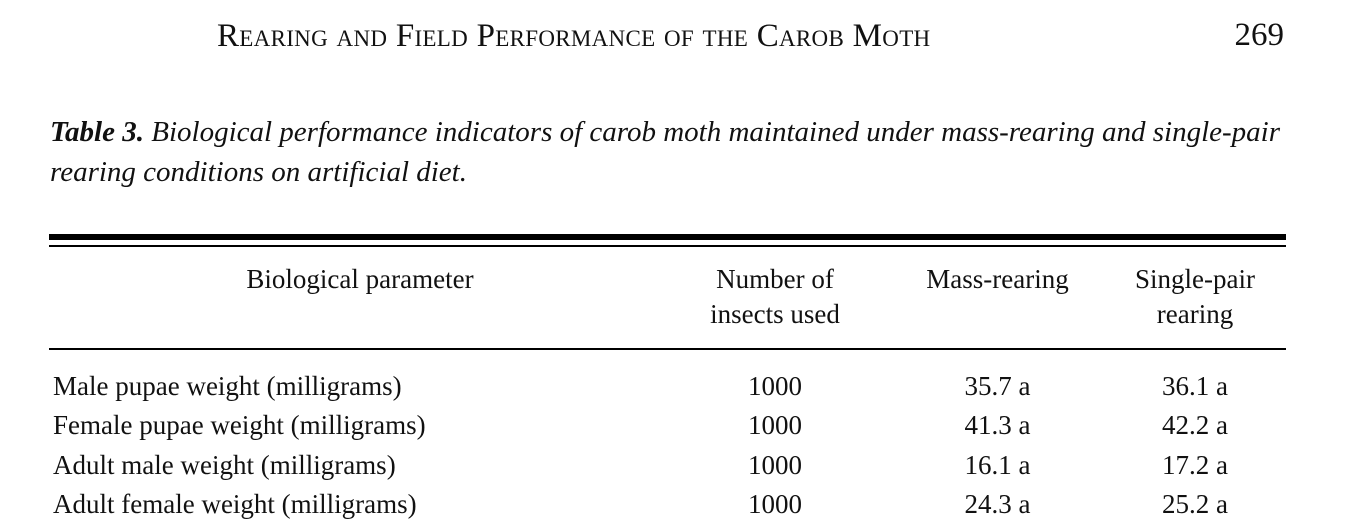  Describe the element at coordinates (1195, 297) in the screenshot. I see `header-single-pair-rearing: Single-pair rearing` at that location.